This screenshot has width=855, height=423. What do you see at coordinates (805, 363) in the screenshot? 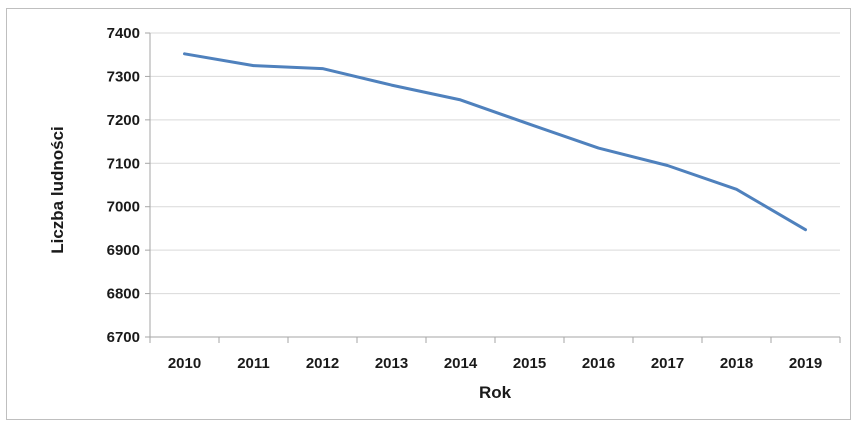
I see `x-tick-label: 2019` at bounding box center [805, 363].